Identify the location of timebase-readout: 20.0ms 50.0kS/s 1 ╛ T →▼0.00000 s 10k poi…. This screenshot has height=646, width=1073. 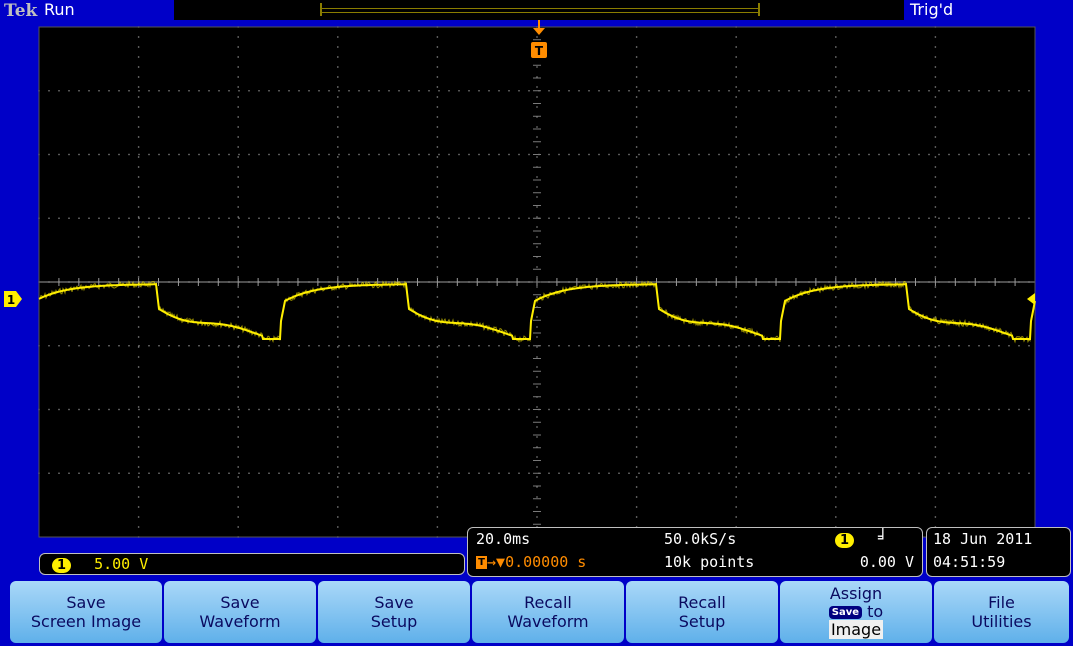
(695, 552).